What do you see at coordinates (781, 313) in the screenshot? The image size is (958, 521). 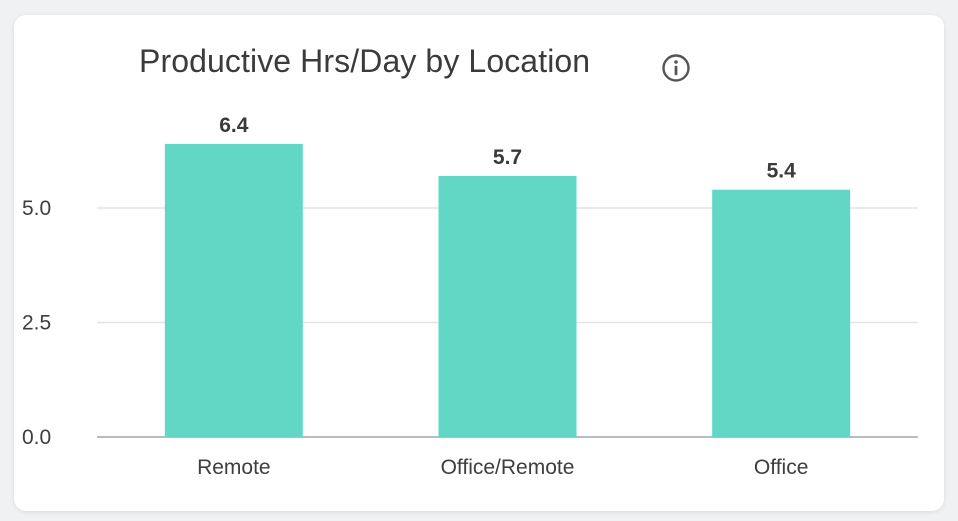 I see `bar-office` at bounding box center [781, 313].